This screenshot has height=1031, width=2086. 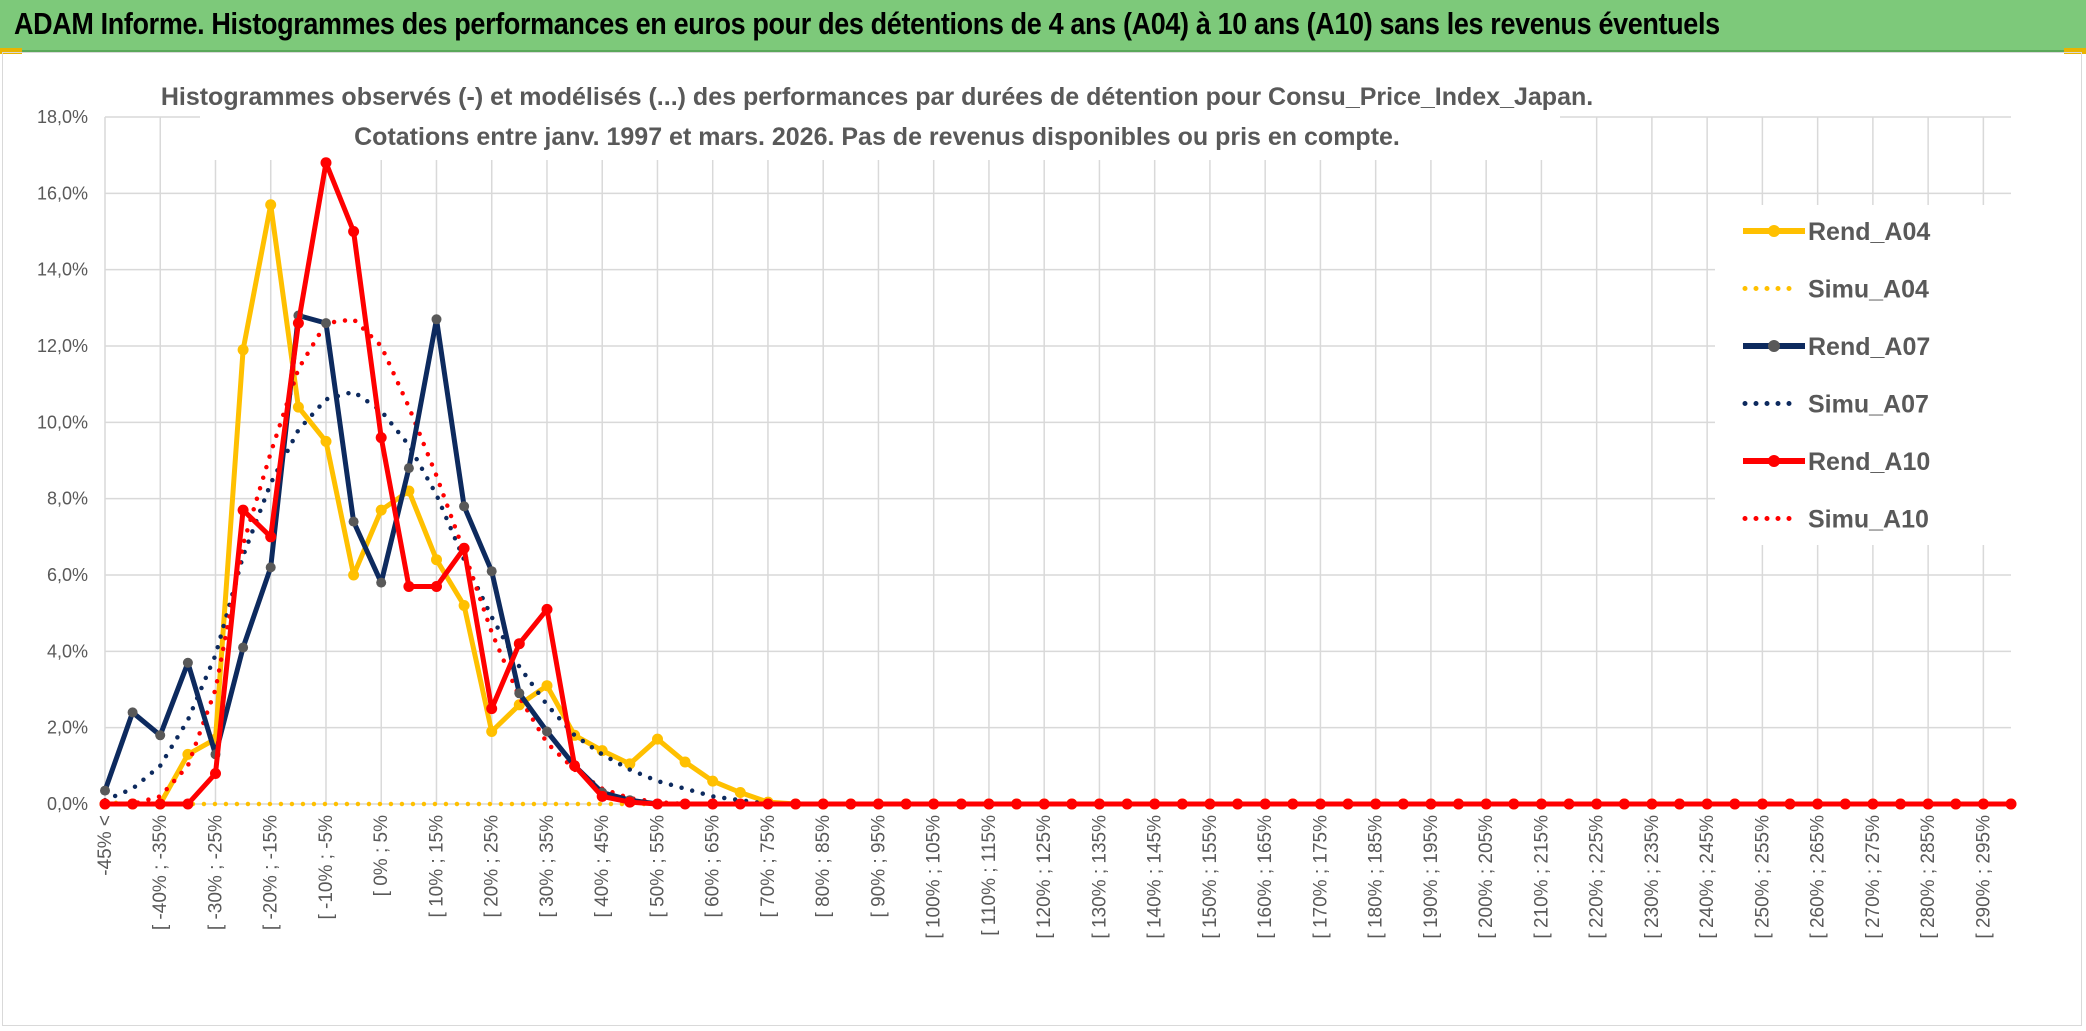 What do you see at coordinates (1044, 877) in the screenshot?
I see `x-tick-label: [ 120% ; 125%` at bounding box center [1044, 877].